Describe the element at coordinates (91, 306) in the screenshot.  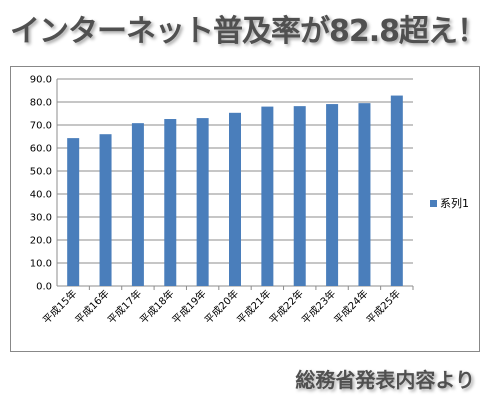
I see `x-tick-label: 平成16年` at that location.